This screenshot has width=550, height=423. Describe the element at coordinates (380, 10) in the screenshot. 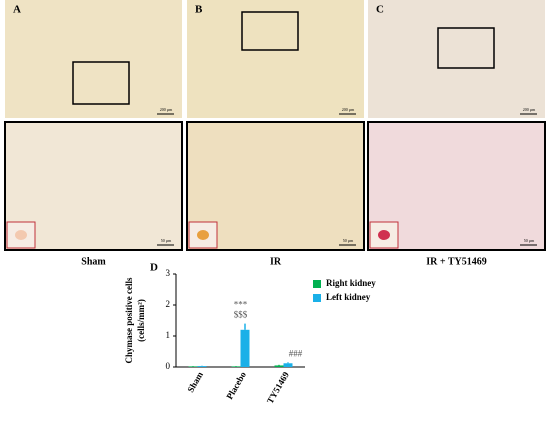

I see `panel-label: C` at that location.